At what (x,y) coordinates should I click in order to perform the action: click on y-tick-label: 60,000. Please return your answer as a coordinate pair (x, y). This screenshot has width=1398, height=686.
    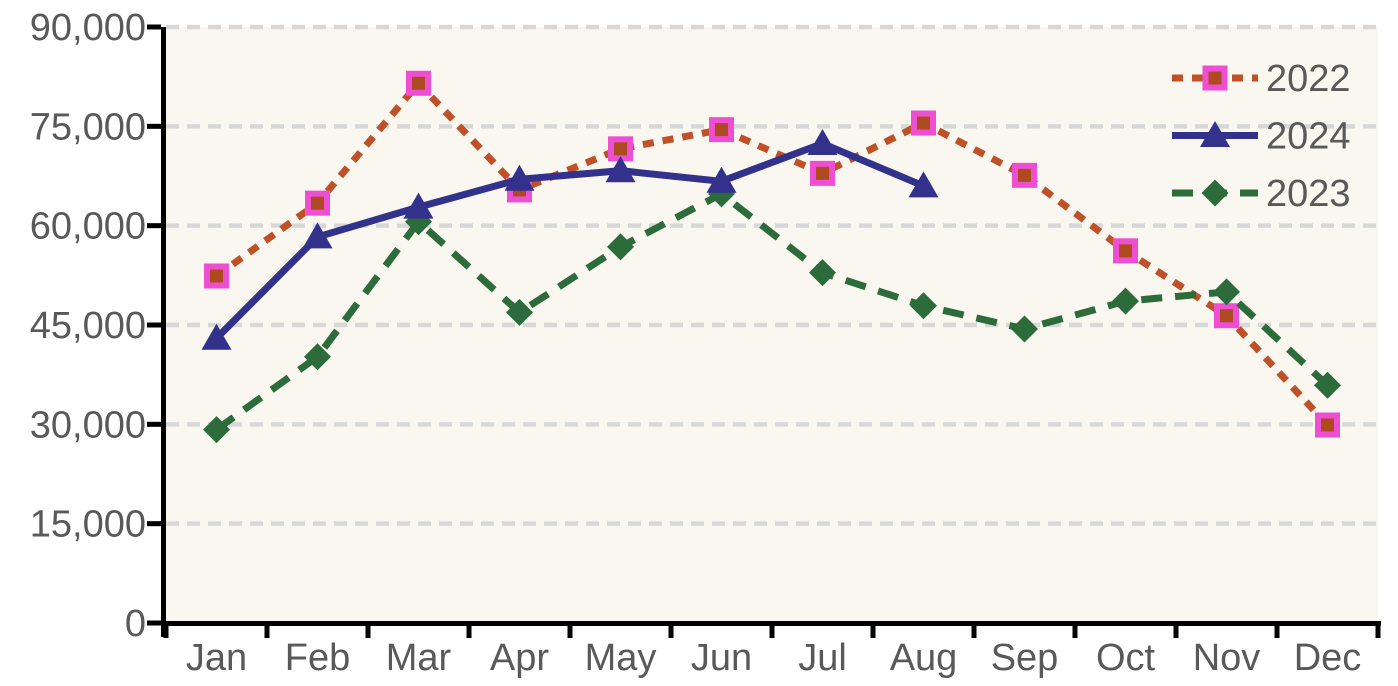
    Looking at the image, I should click on (88, 227).